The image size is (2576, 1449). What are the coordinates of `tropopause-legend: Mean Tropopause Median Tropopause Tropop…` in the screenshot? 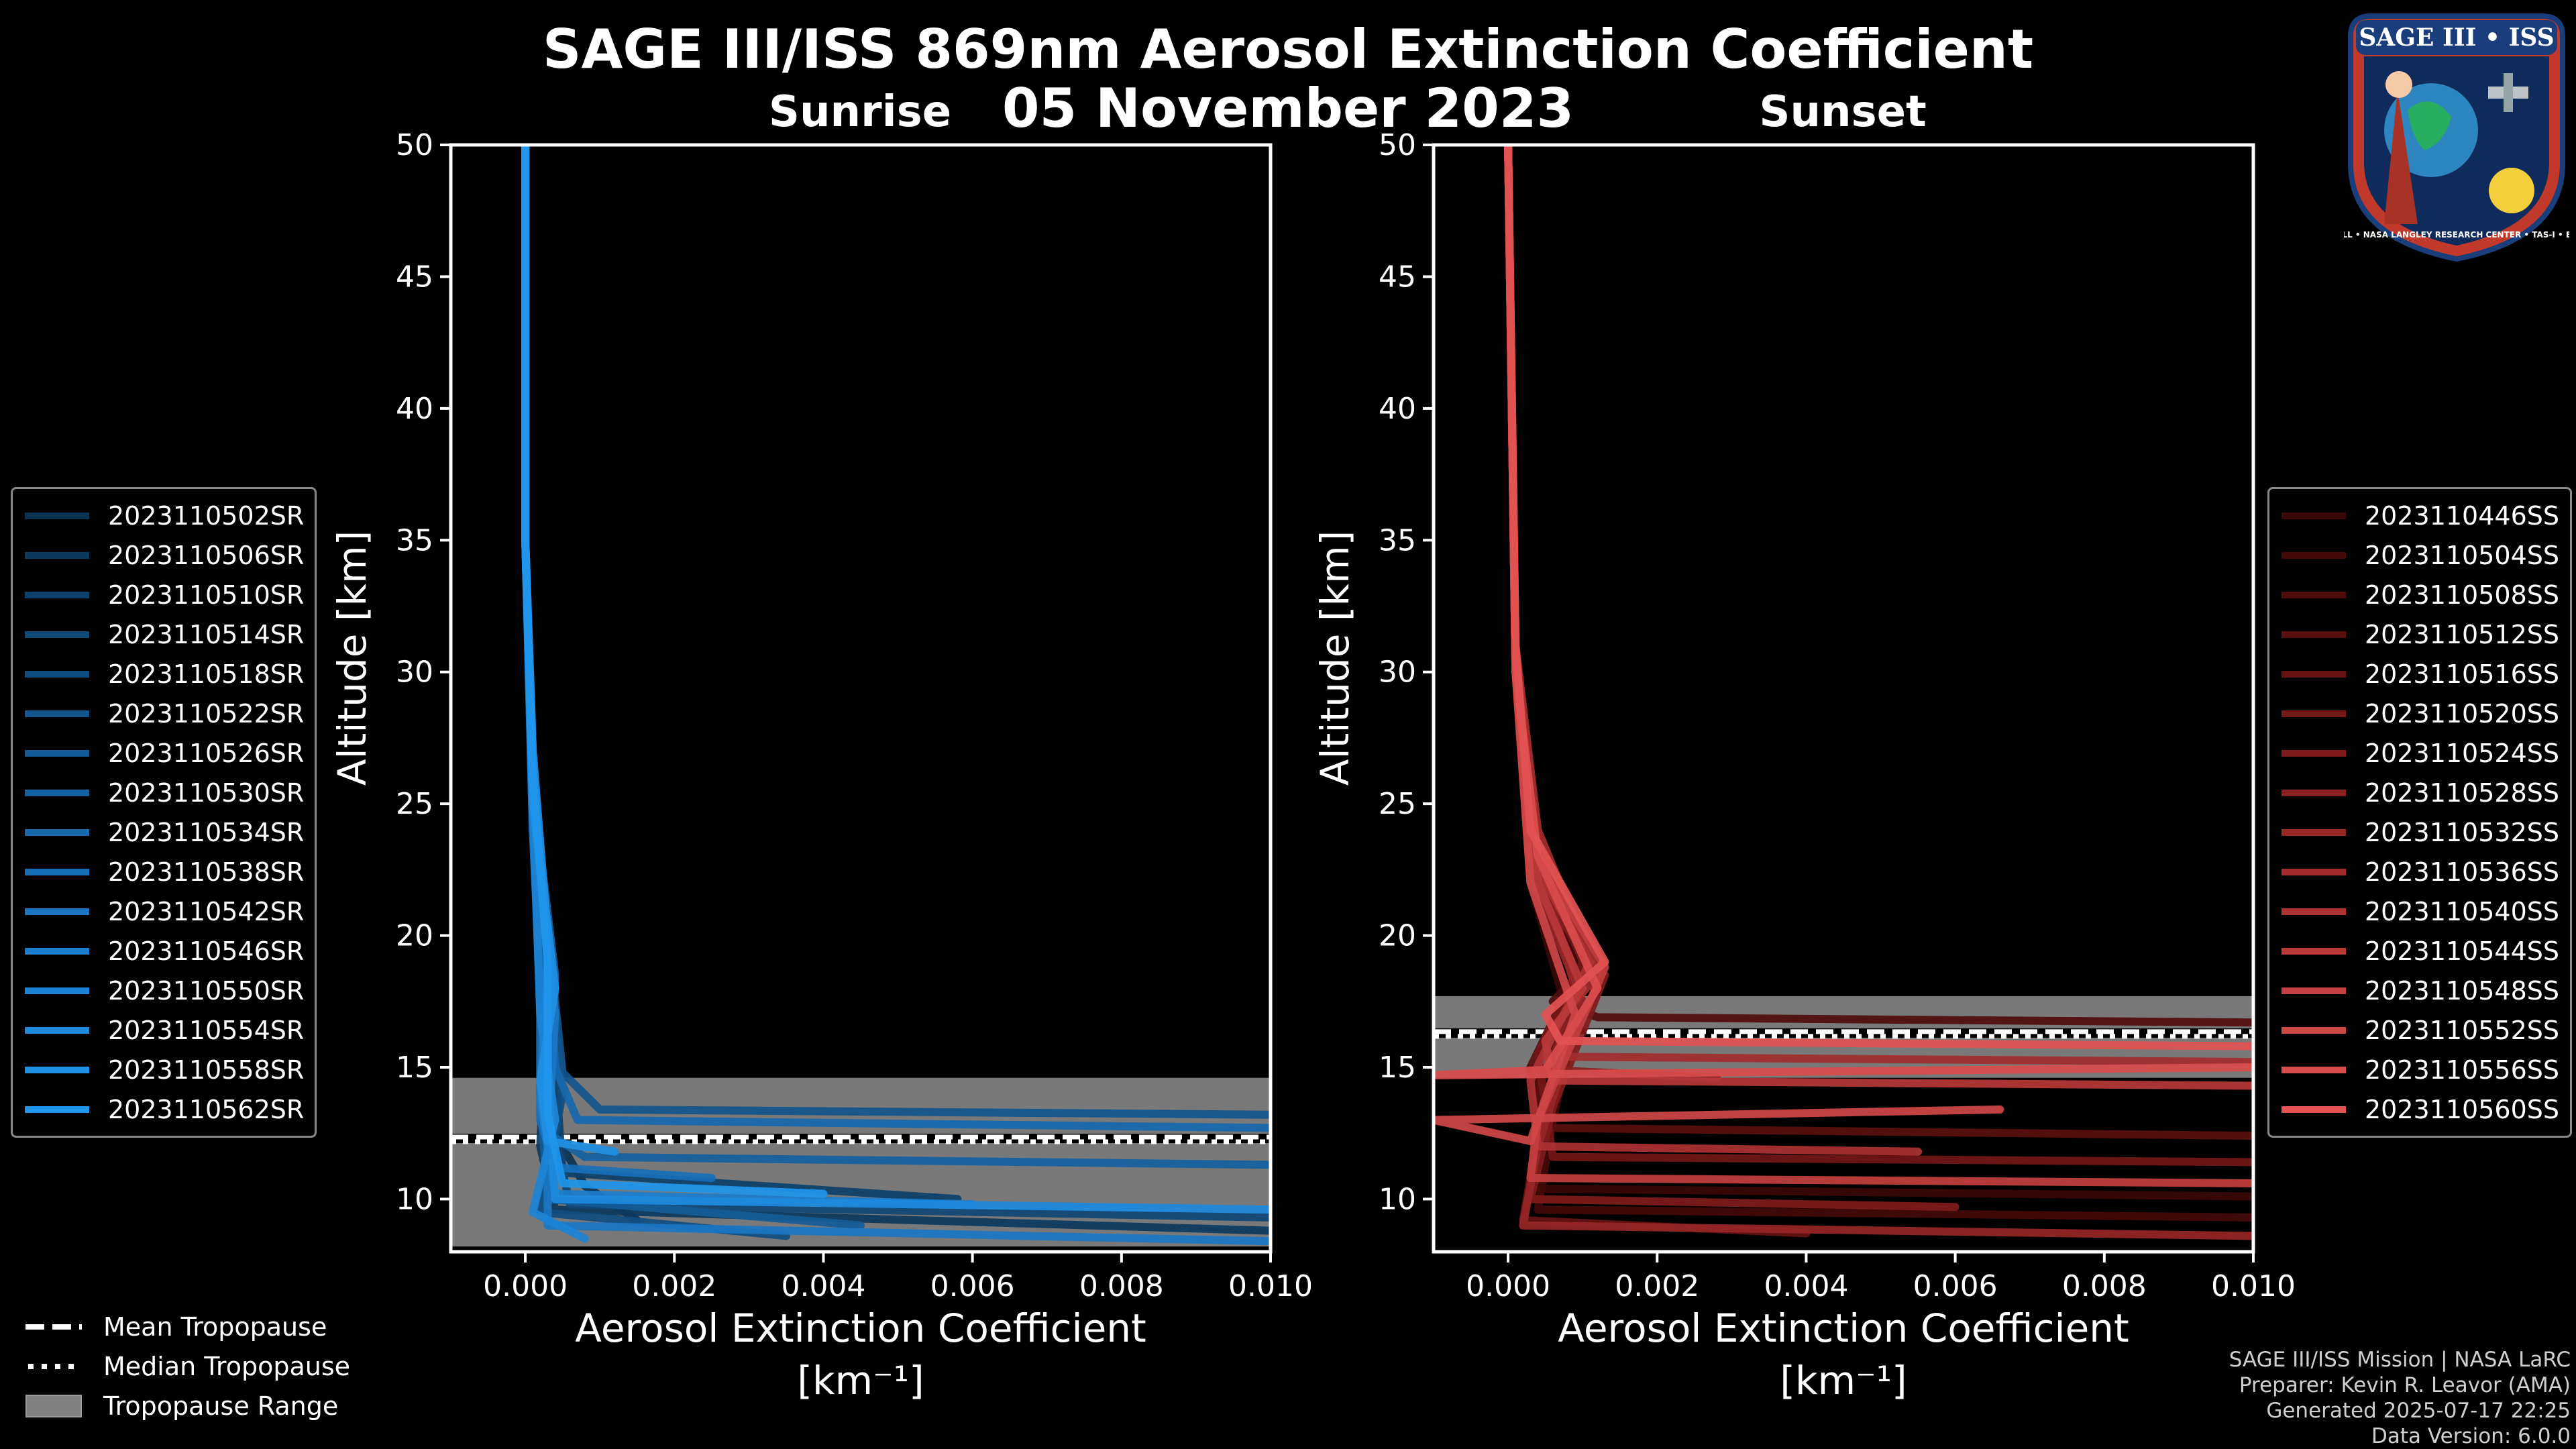 It's located at (187, 1366).